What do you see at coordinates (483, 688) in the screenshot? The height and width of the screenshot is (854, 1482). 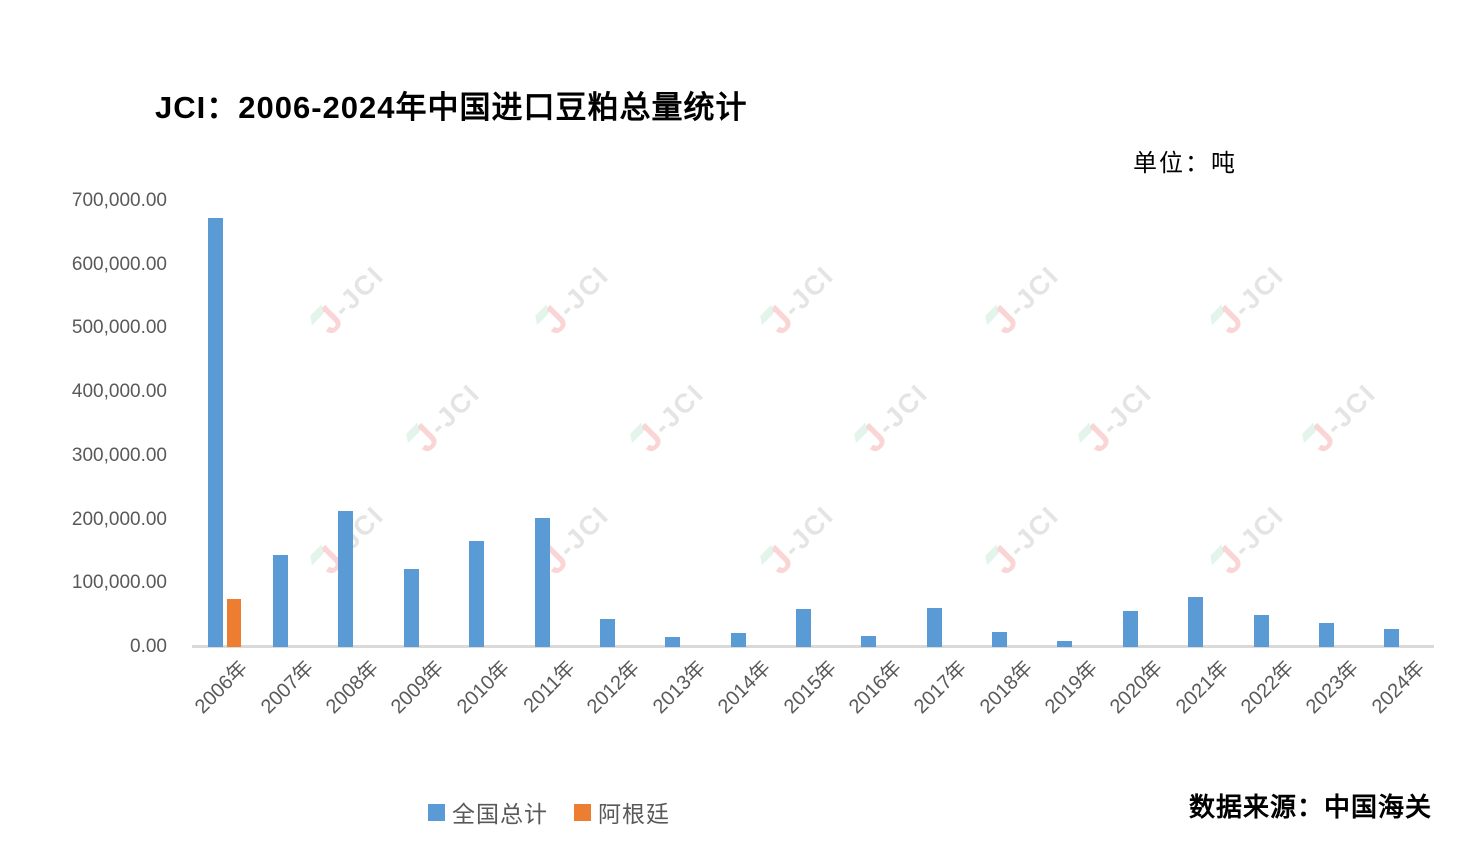 I see `x-axis-label-2010: 2010年` at bounding box center [483, 688].